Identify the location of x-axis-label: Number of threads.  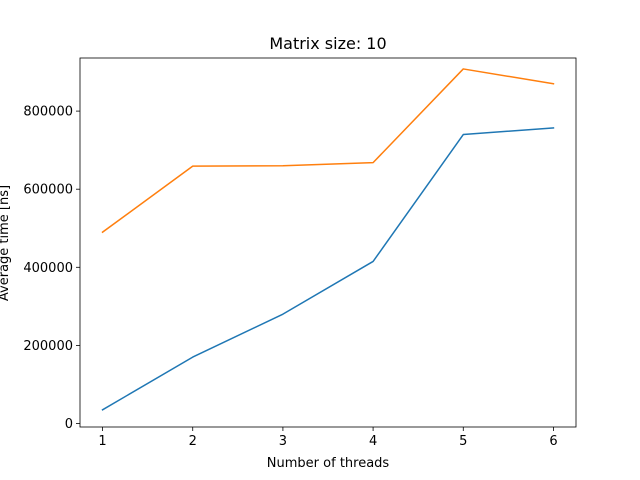
(328, 463).